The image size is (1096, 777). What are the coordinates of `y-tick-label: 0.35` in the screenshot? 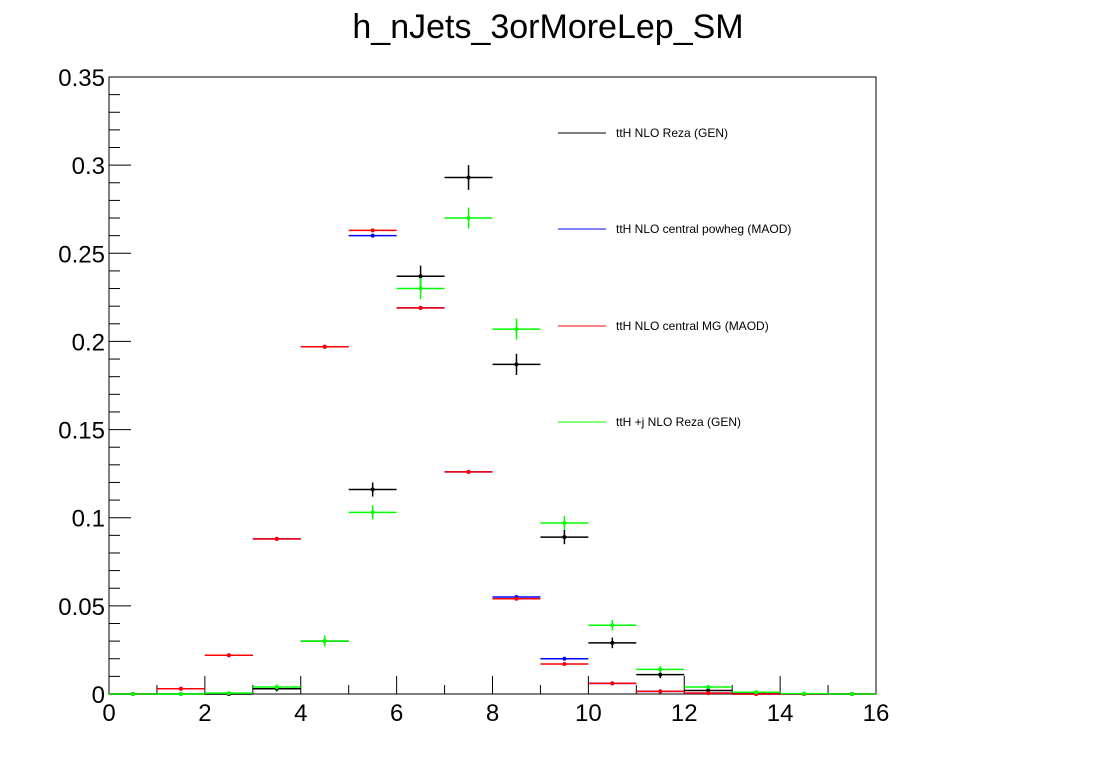 It's located at (81, 78).